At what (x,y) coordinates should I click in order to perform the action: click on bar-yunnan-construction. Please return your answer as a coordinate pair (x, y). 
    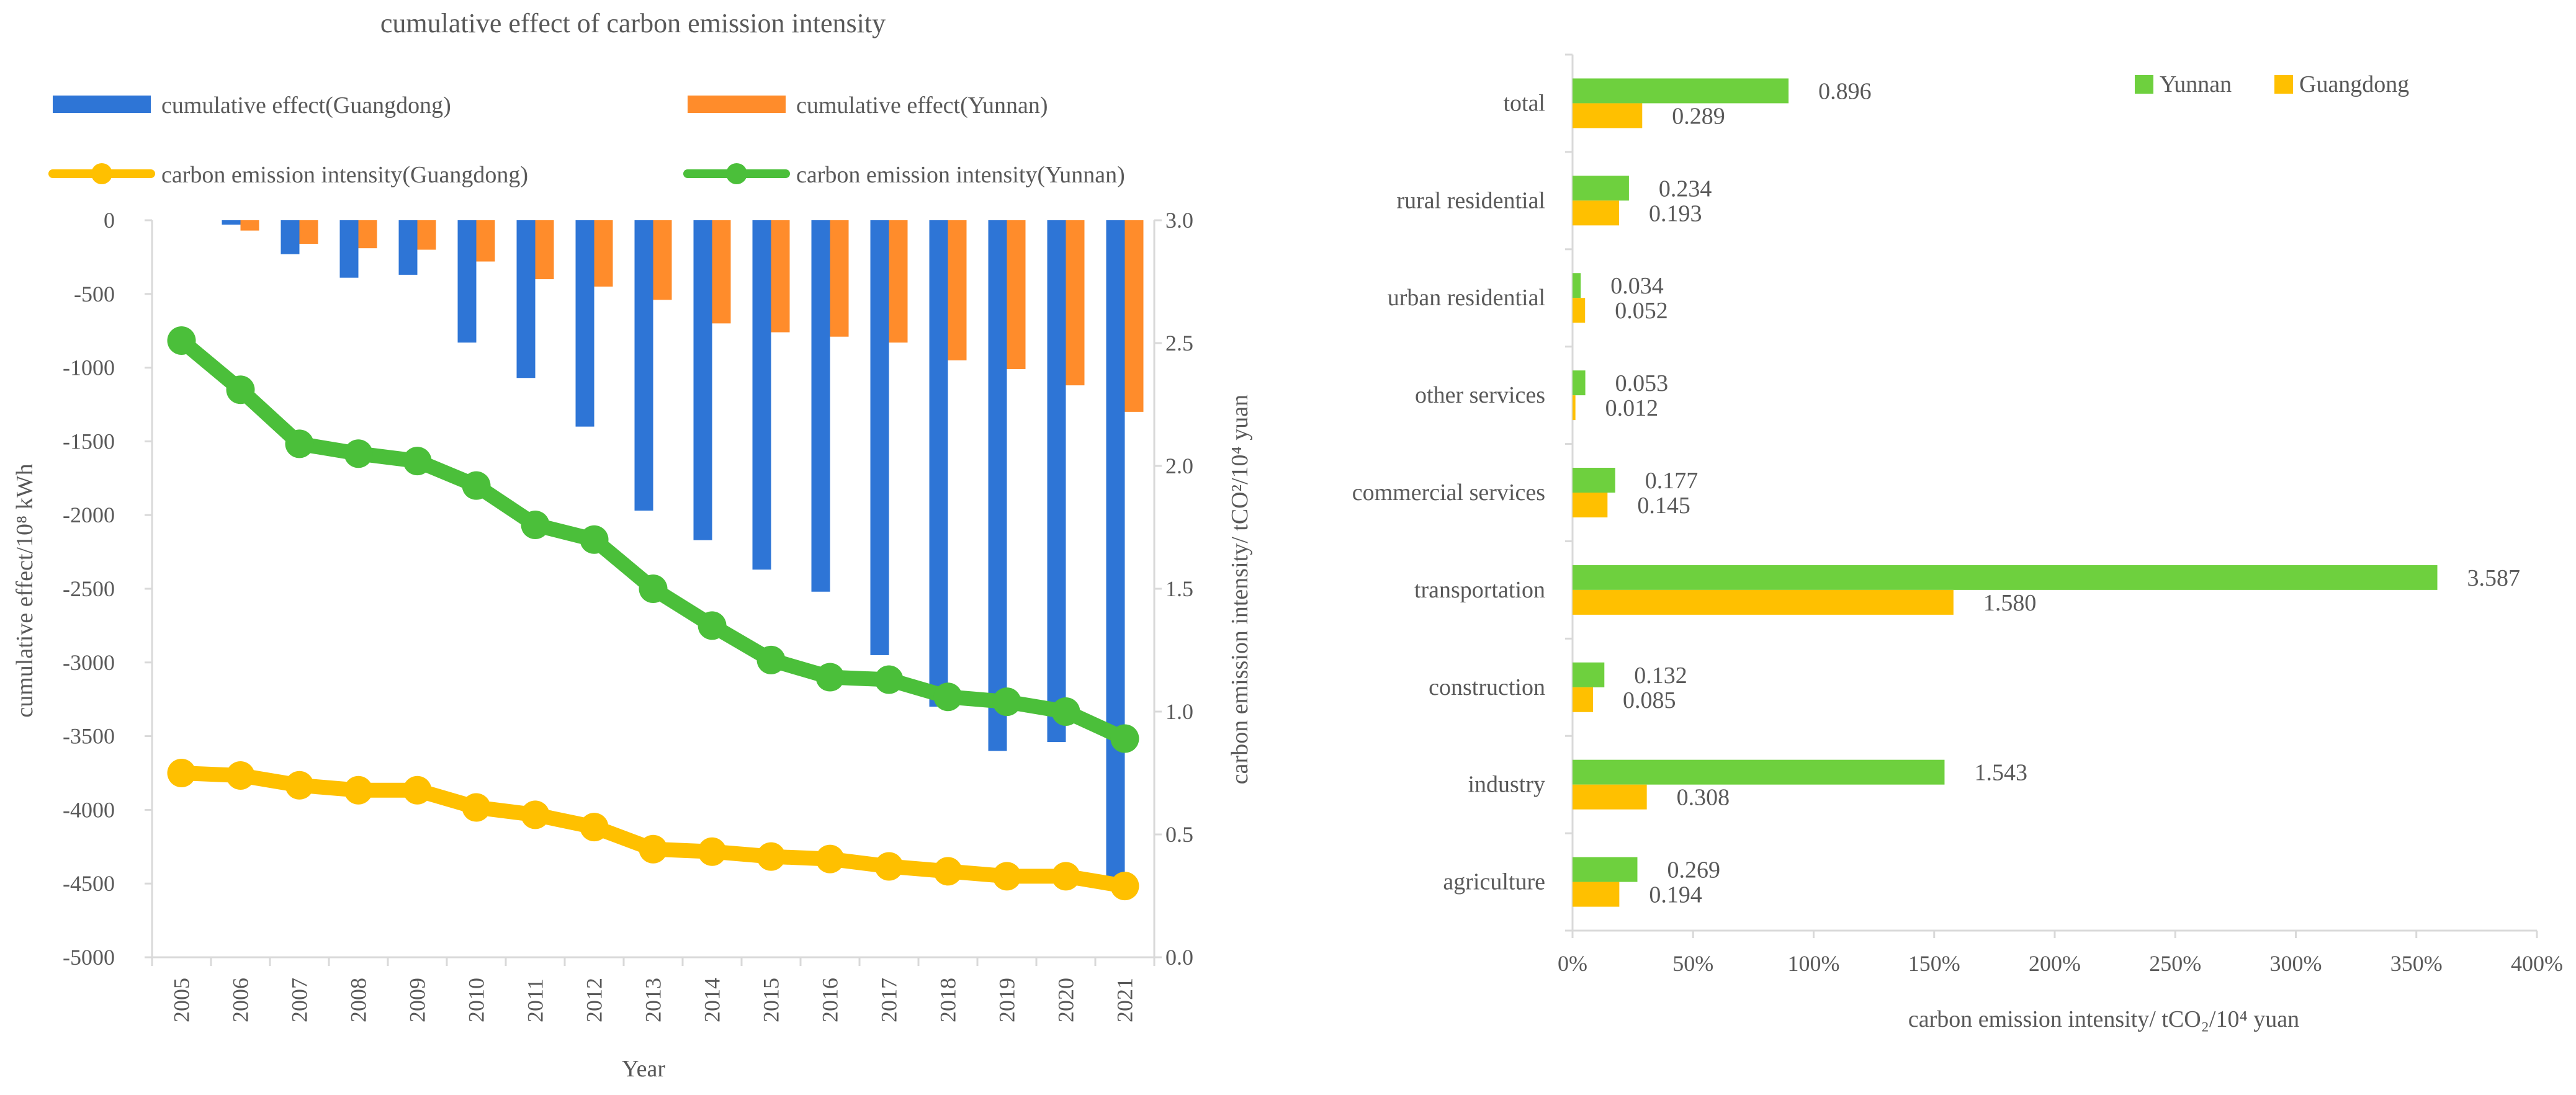
    Looking at the image, I should click on (1589, 674).